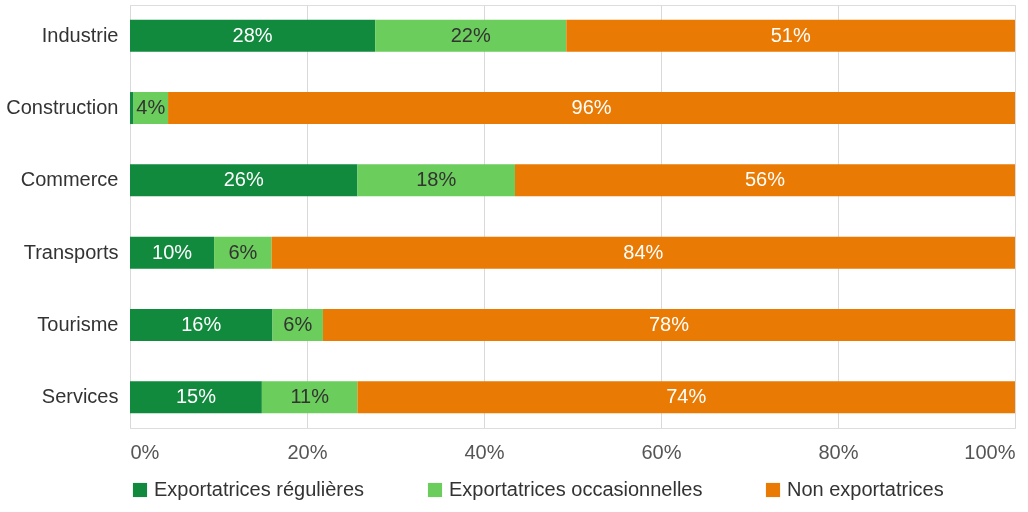  What do you see at coordinates (591, 107) in the screenshot?
I see `data-label: 96%` at bounding box center [591, 107].